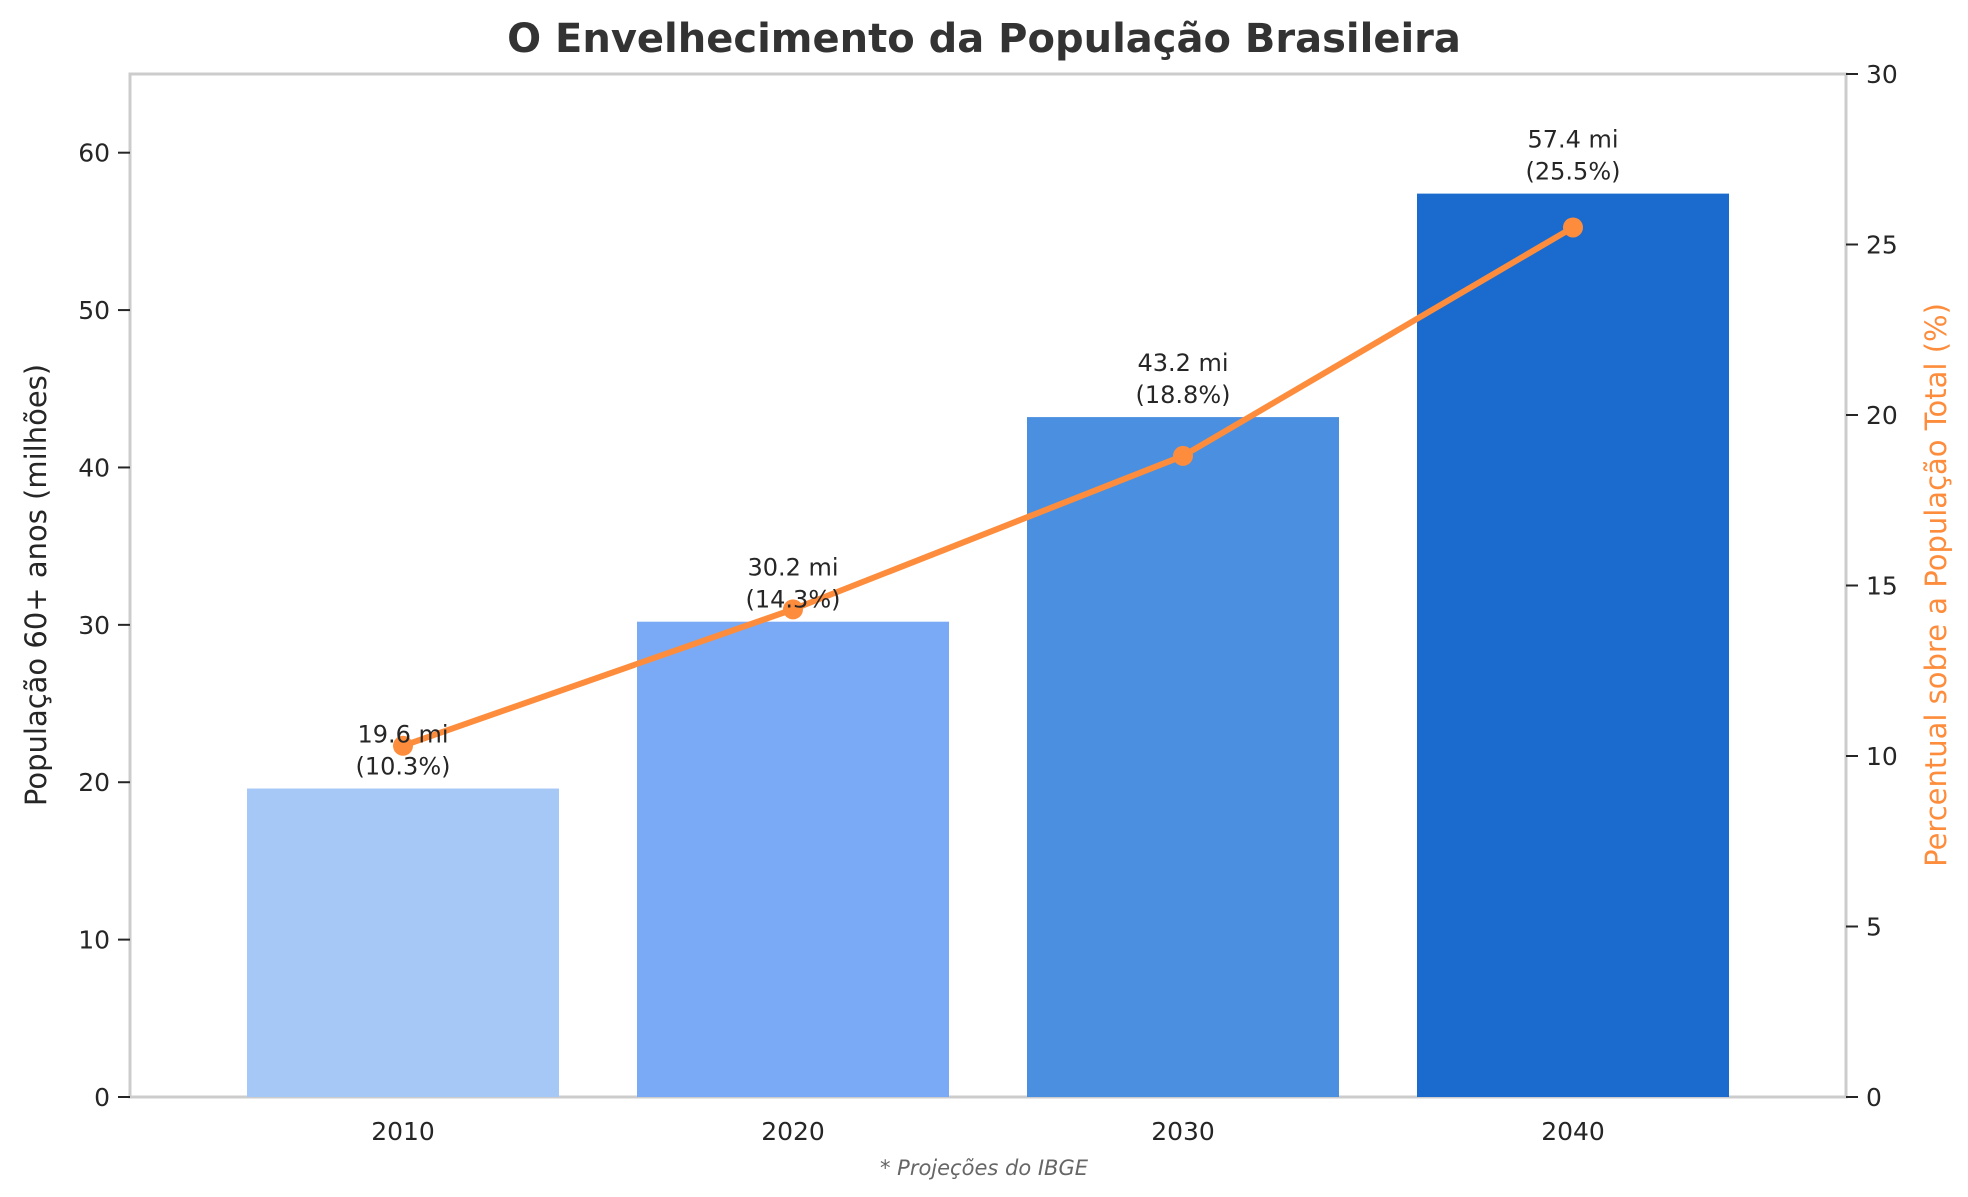 The height and width of the screenshot is (1197, 1968). I want to click on data-label-percent-2040: (25.5%), so click(1573, 172).